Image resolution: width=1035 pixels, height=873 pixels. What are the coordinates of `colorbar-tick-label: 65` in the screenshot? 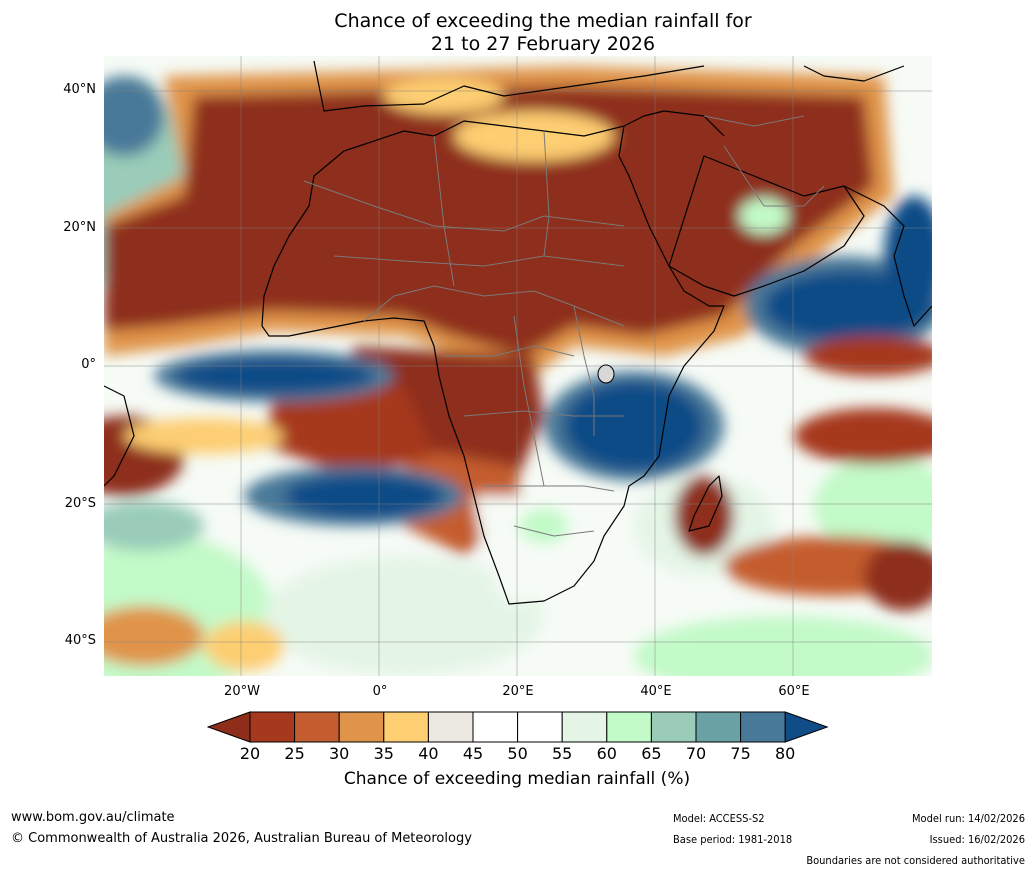 It's located at (651, 753).